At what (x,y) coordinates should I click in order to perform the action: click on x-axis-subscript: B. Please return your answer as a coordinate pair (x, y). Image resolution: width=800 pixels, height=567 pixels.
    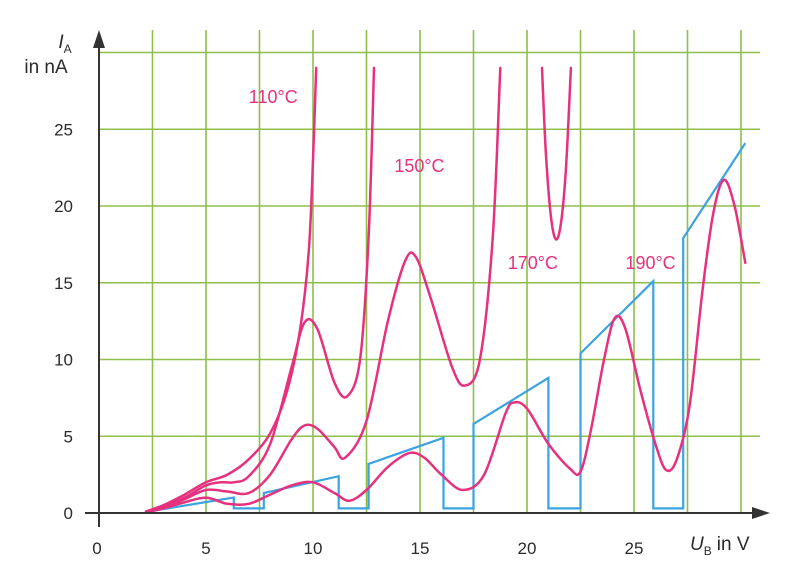
    Looking at the image, I should click on (708, 551).